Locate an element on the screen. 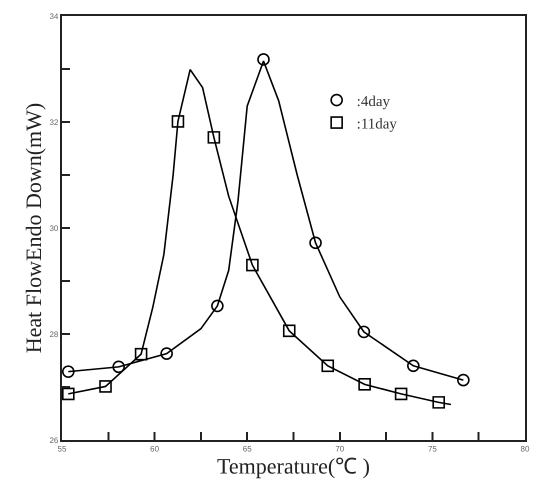 The height and width of the screenshot is (486, 542). x-tick-label: 70 is located at coordinates (340, 449).